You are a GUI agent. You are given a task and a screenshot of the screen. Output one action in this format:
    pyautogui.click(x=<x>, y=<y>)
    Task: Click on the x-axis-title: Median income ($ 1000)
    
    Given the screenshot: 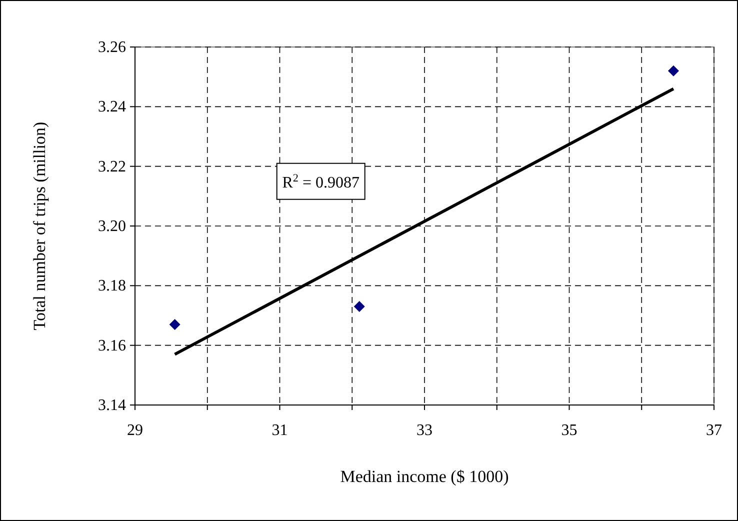 What is the action you would take?
    pyautogui.click(x=424, y=476)
    